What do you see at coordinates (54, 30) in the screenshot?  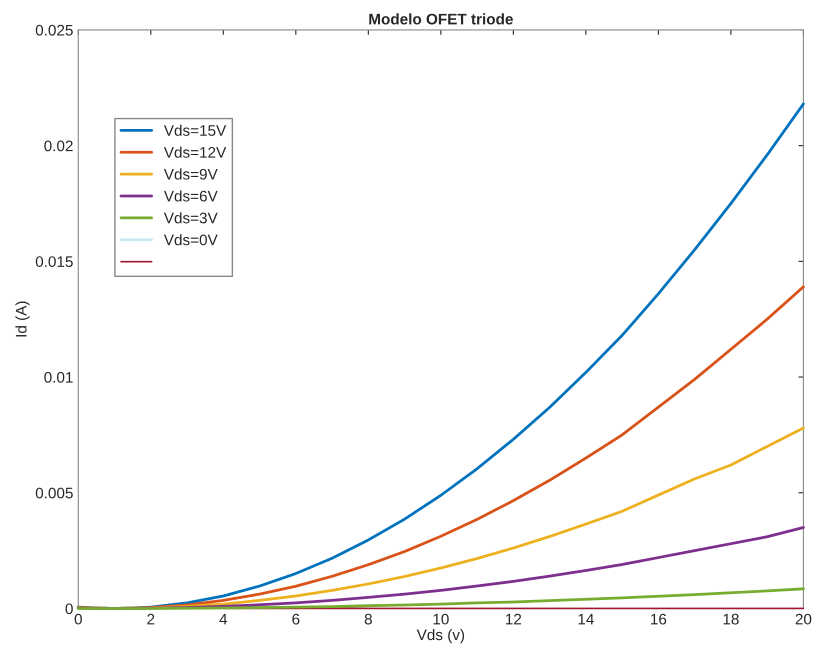 I see `y-tick-label: 0.025` at bounding box center [54, 30].